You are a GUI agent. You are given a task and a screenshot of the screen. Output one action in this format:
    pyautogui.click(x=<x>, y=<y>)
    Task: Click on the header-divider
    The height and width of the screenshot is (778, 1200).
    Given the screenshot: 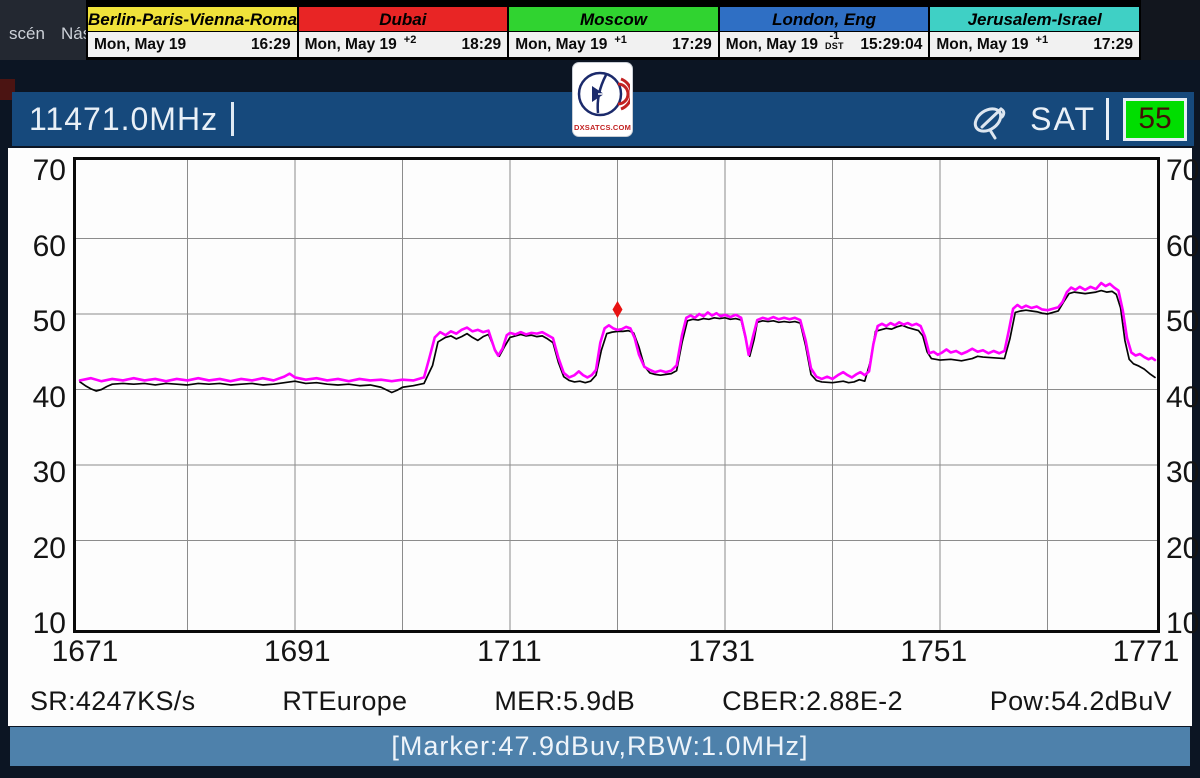 What is the action you would take?
    pyautogui.click(x=1107, y=119)
    